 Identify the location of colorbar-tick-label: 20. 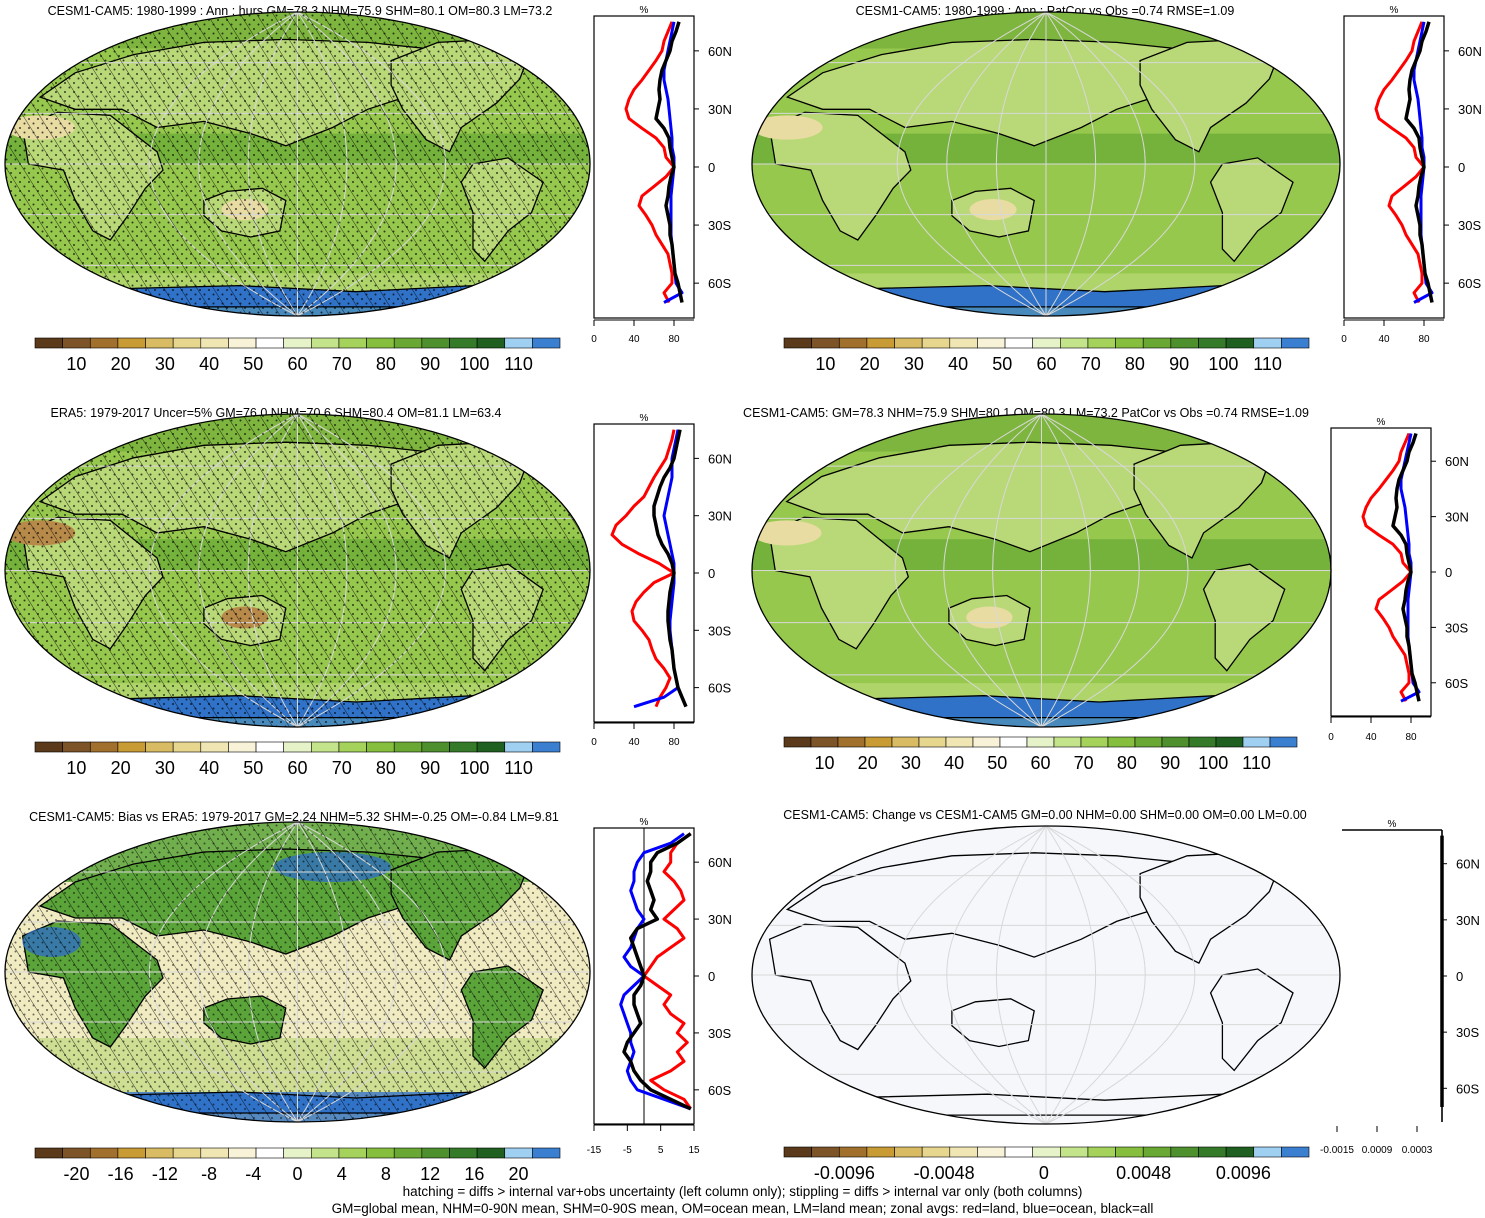
(121, 768).